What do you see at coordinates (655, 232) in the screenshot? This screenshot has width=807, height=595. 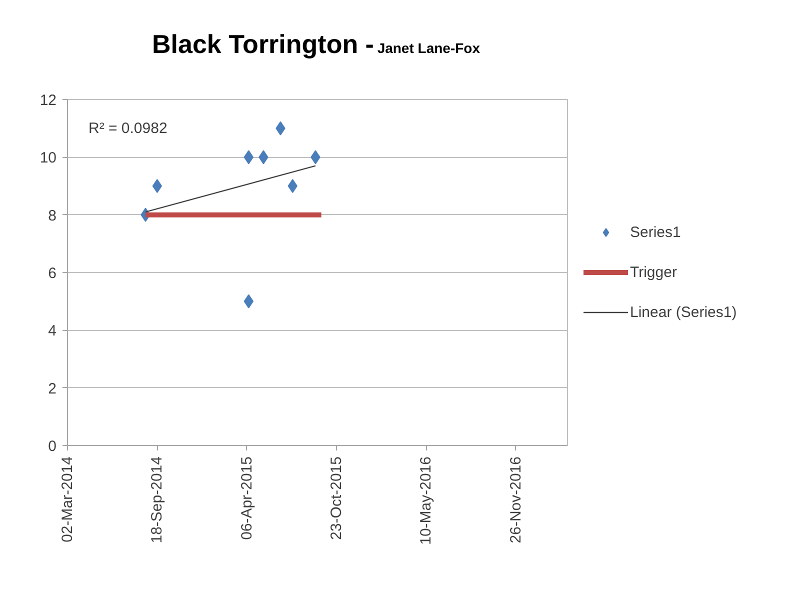 I see `legend-label: Series1` at bounding box center [655, 232].